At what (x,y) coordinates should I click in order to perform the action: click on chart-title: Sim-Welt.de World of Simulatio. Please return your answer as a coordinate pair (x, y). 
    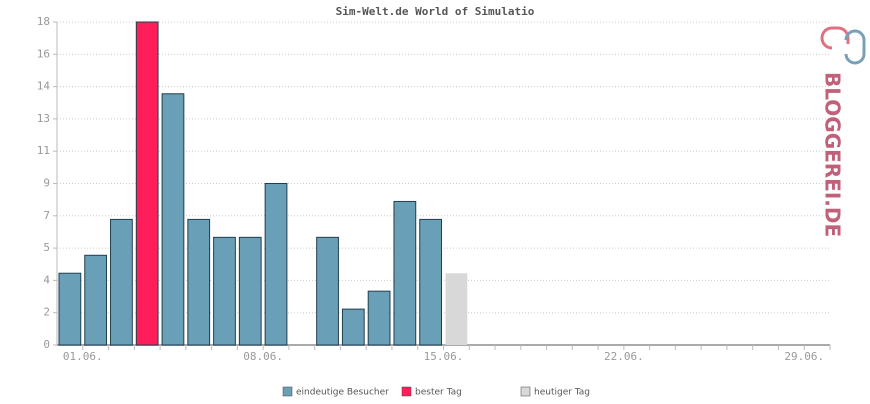
    Looking at the image, I should click on (435, 11).